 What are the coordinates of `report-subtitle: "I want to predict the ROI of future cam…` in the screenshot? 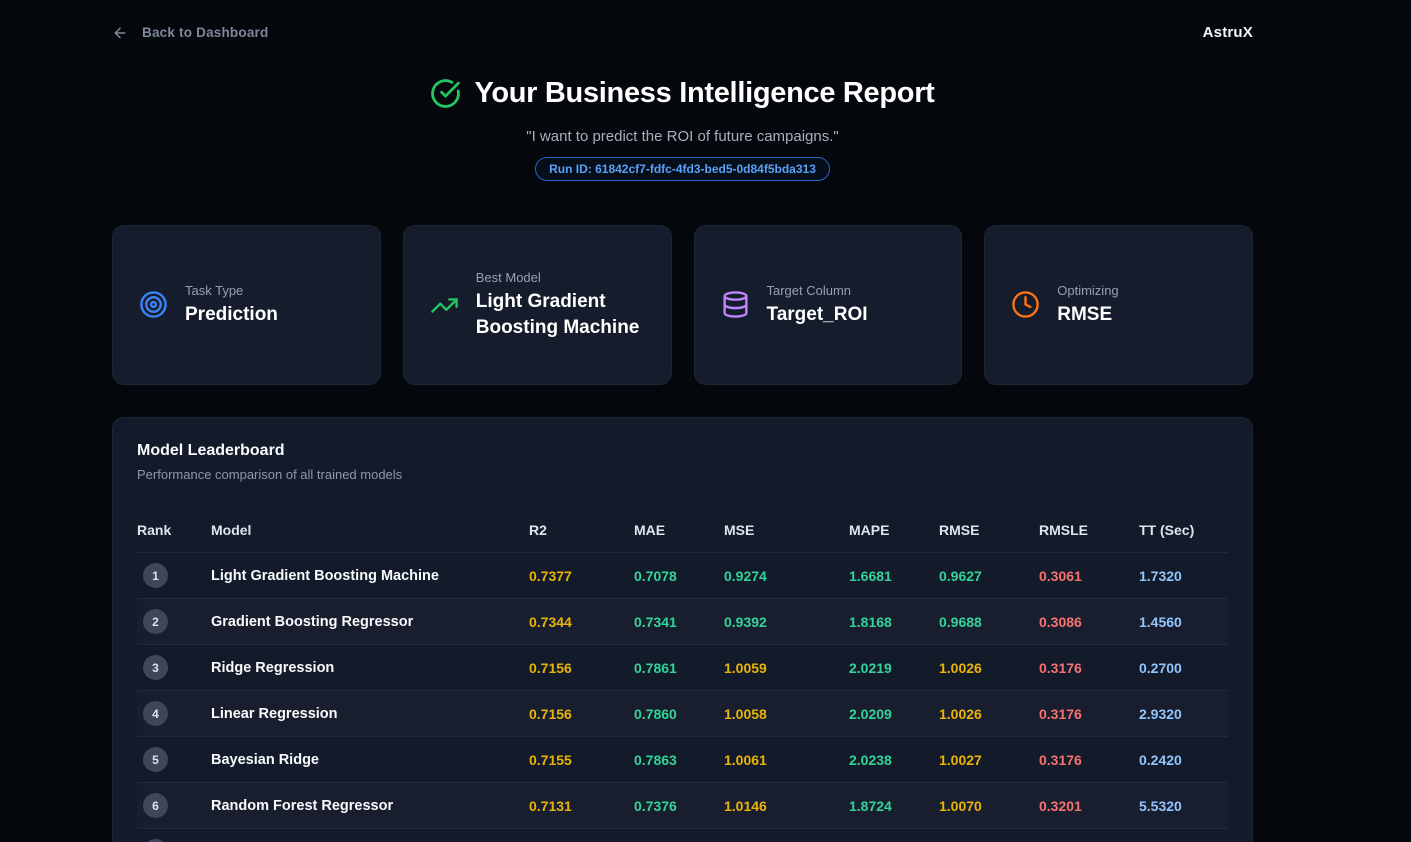 It's located at (682, 136).